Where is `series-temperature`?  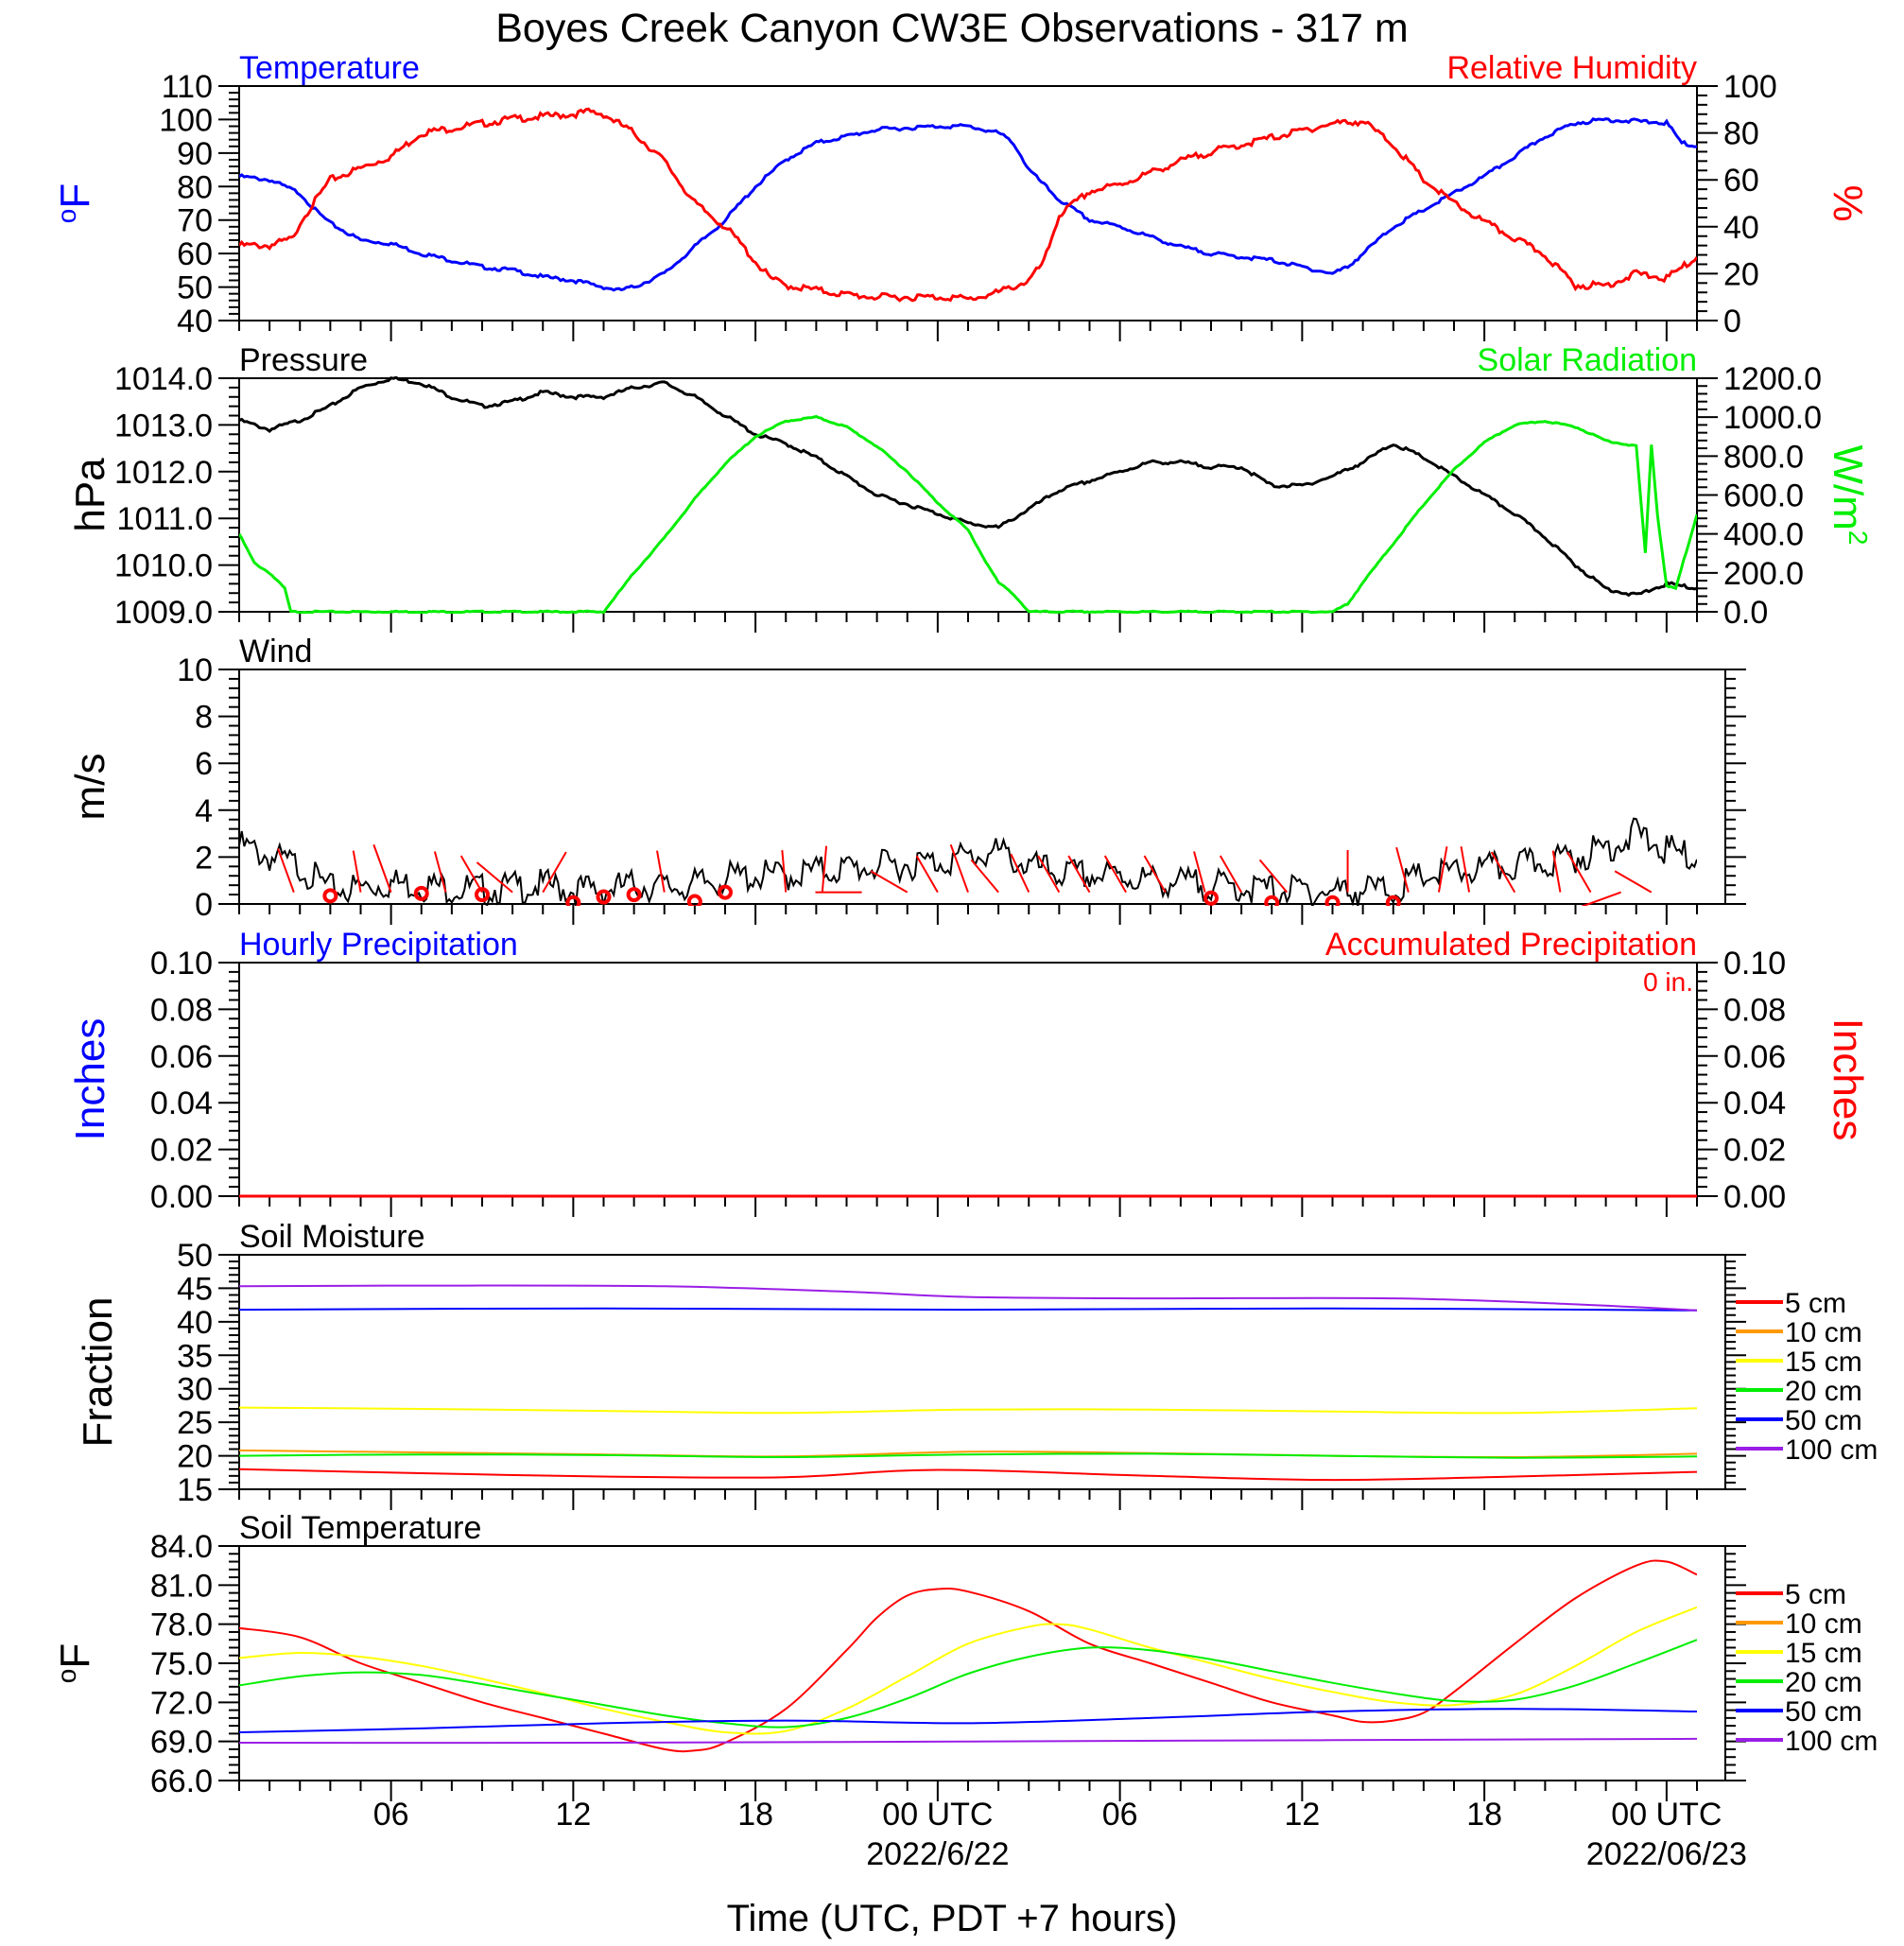
series-temperature is located at coordinates (968, 205).